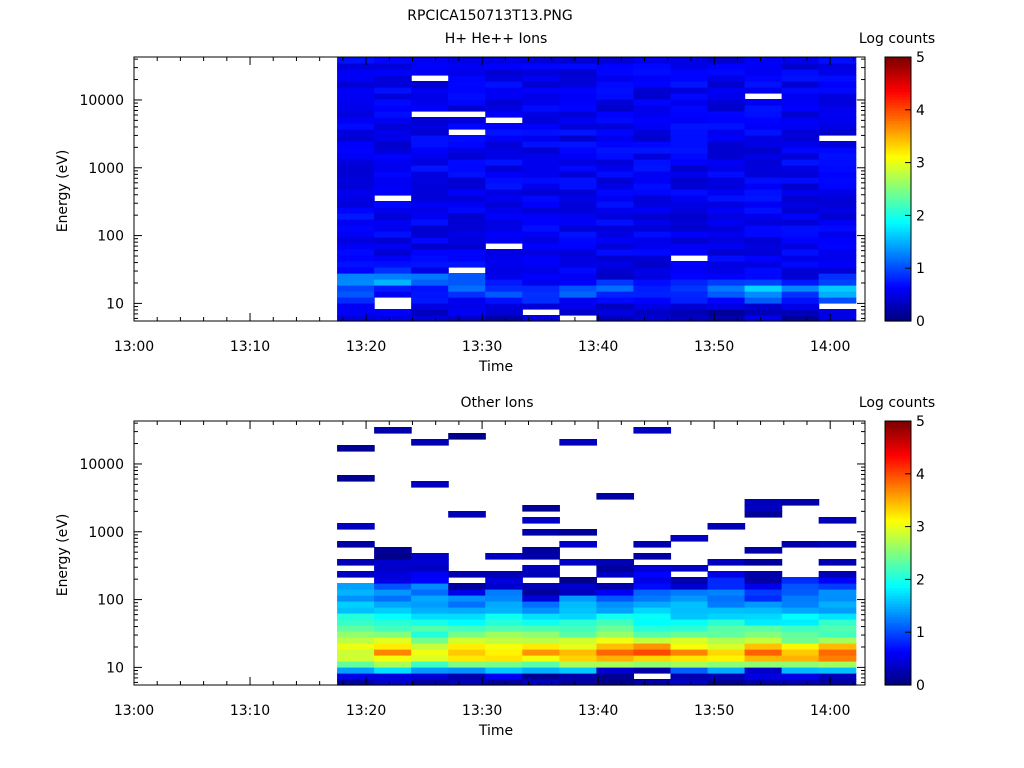  Describe the element at coordinates (920, 164) in the screenshot. I see `colorbar-tick-label: 3` at that location.